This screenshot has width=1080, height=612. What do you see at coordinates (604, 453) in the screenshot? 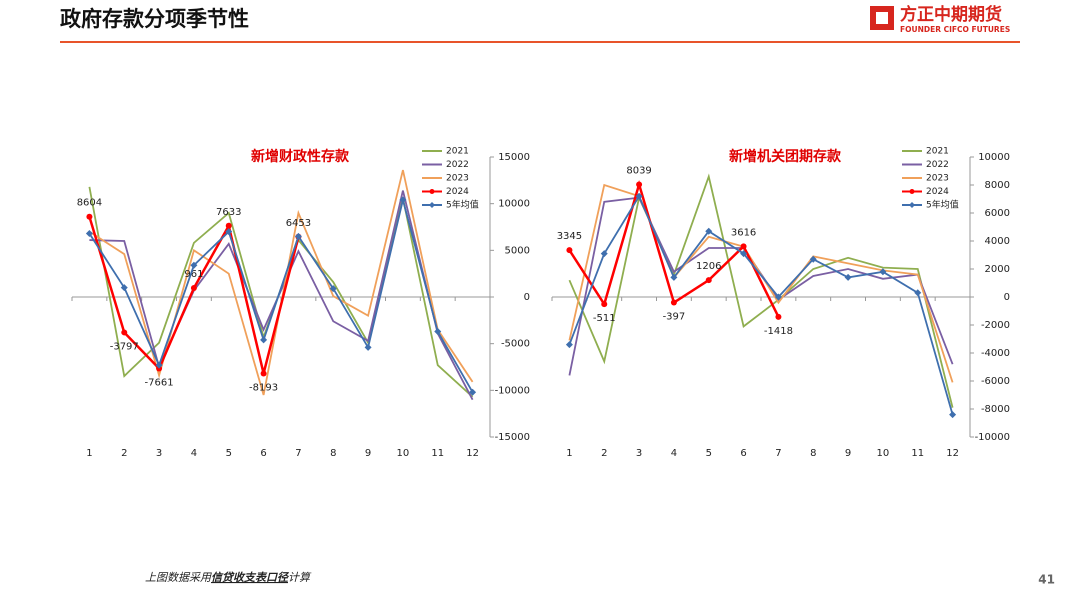
I see `x-tick-label: 2` at bounding box center [604, 453].